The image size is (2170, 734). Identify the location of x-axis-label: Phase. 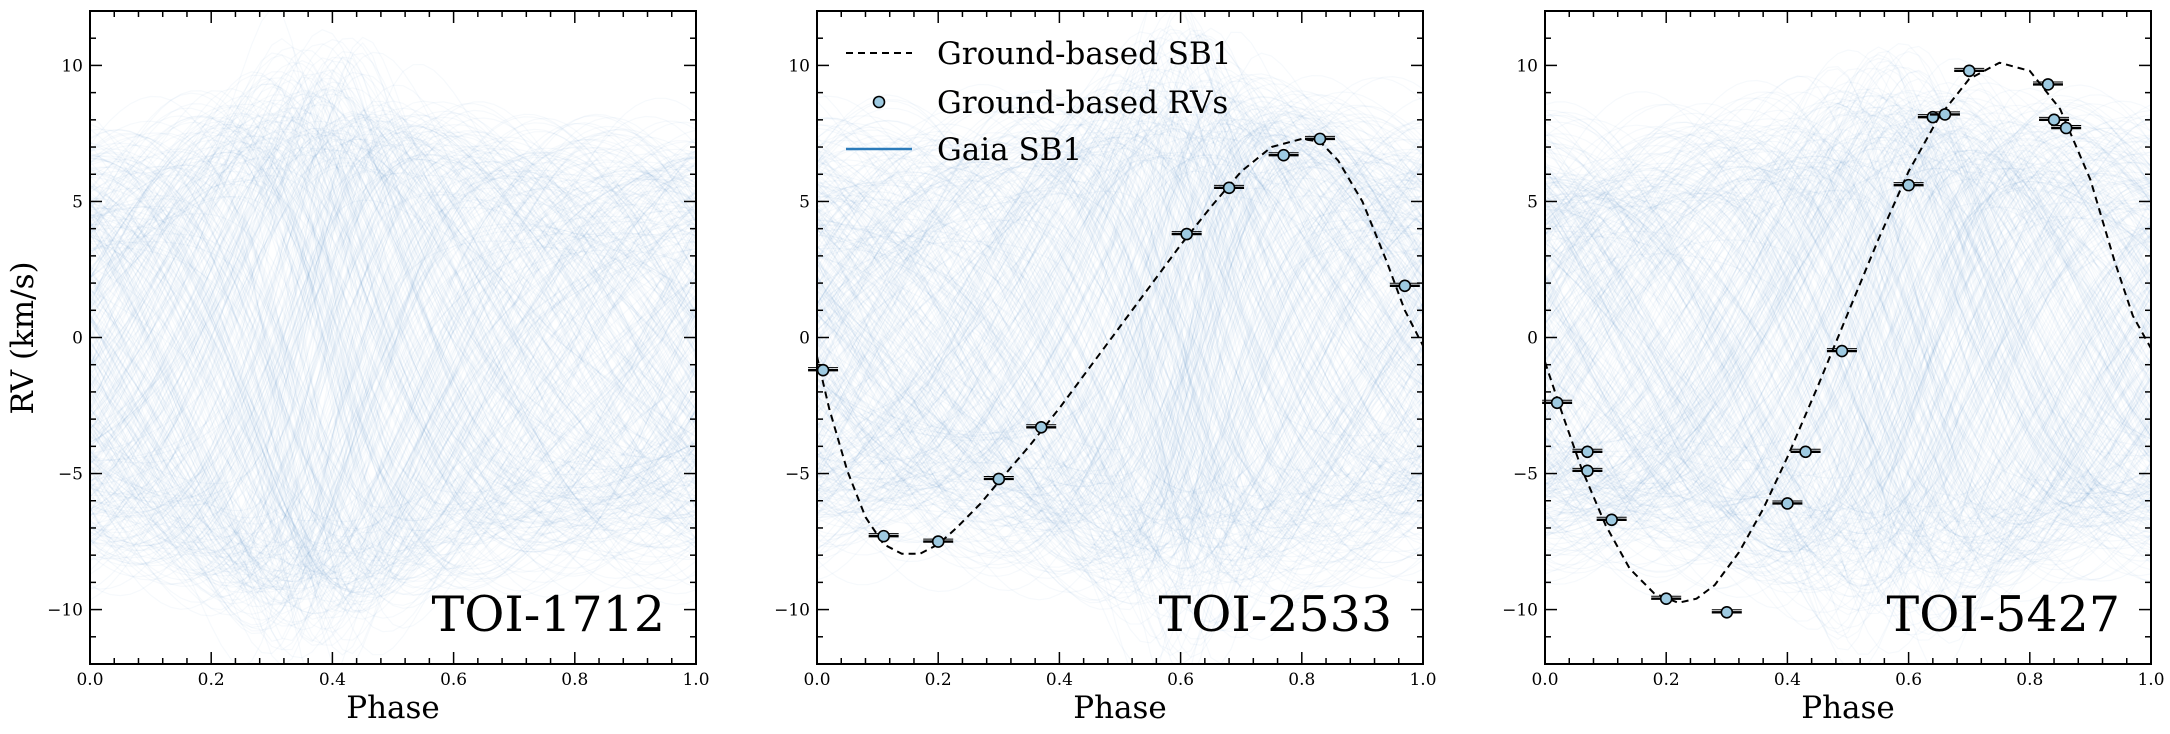
(1120, 708).